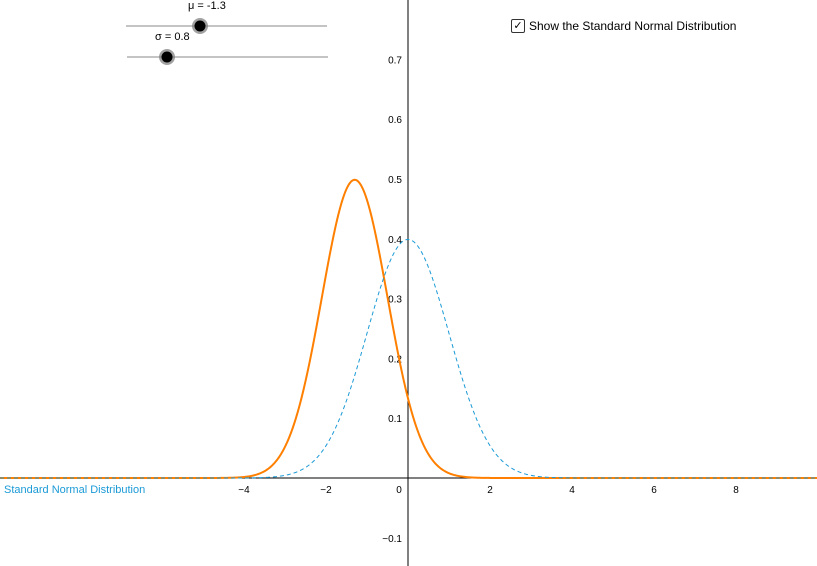 Image resolution: width=817 pixels, height=566 pixels. What do you see at coordinates (392, 539) in the screenshot?
I see `y-tick-label: −0.1` at bounding box center [392, 539].